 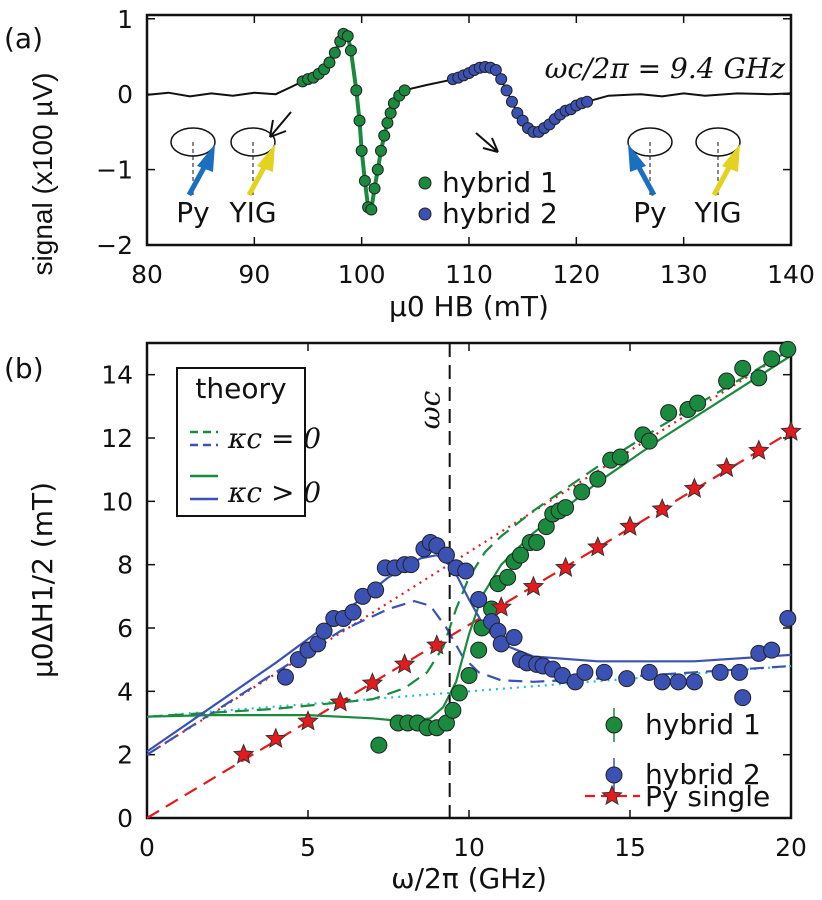 I want to click on a-xtick-label: 120, so click(x=576, y=274).